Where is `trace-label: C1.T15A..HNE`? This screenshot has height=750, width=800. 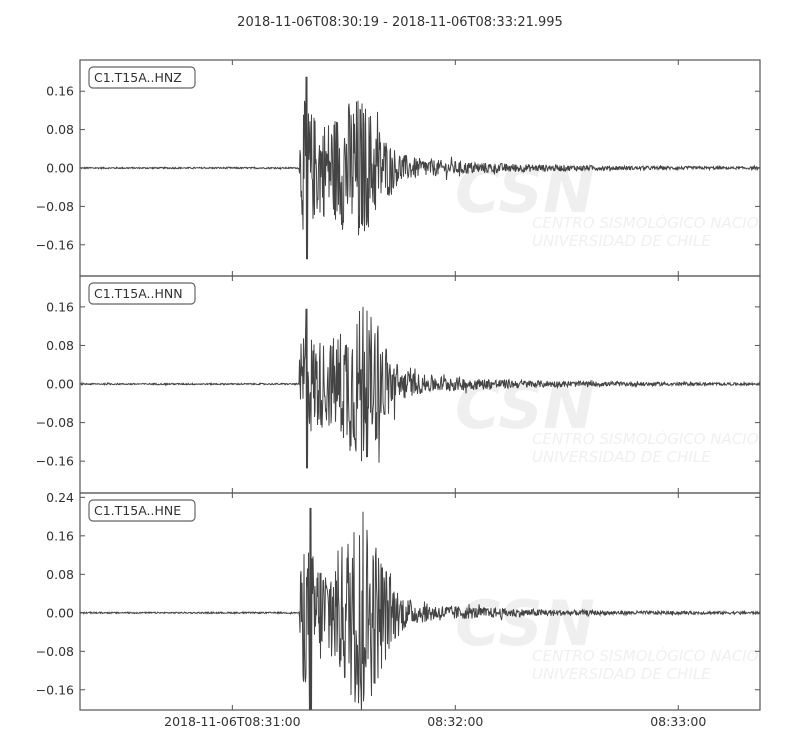
trace-label: C1.T15A..HNE is located at coordinates (137, 510).